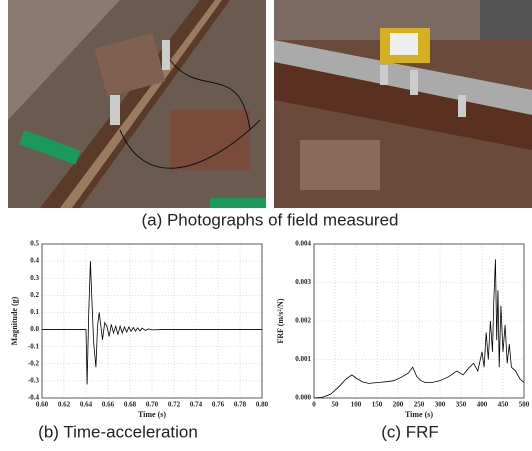 The height and width of the screenshot is (451, 532). Describe the element at coordinates (34, 261) in the screenshot. I see `y-tick-label: 0.4` at that location.